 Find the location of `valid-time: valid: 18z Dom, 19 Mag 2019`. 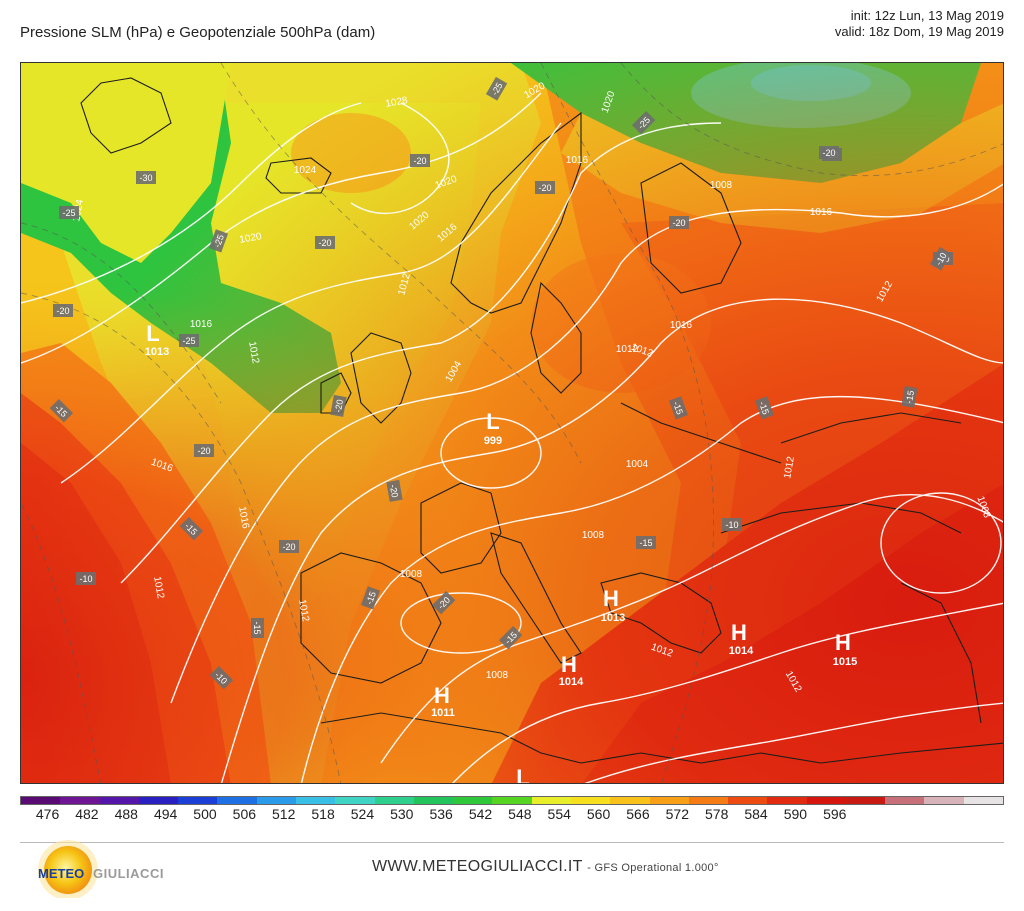

valid-time: valid: 18z Dom, 19 Mag 2019 is located at coordinates (919, 31).